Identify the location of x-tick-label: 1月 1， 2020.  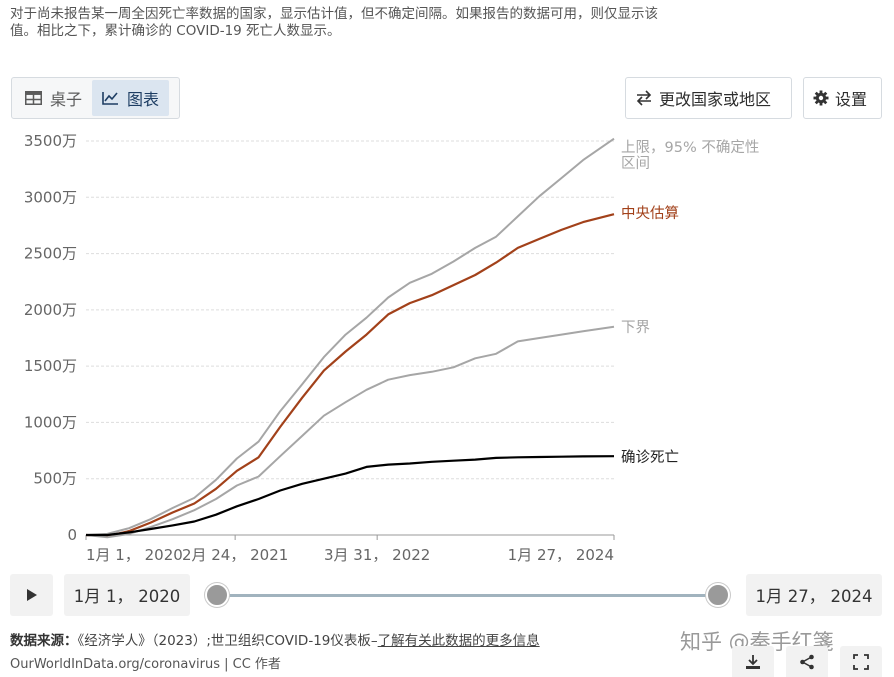
(134, 555).